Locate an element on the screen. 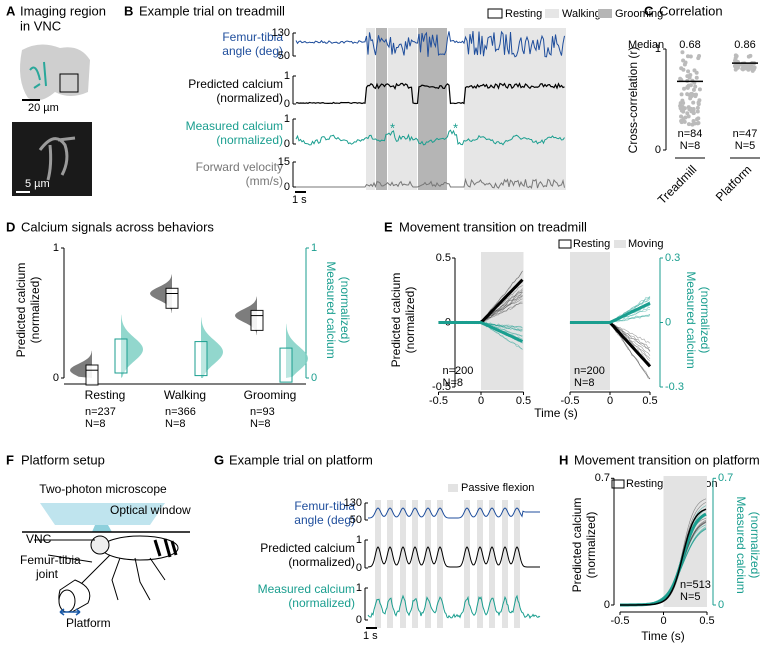 This screenshot has width=768, height=650. axis-label: Cross-correlation (r) is located at coordinates (633, 100).